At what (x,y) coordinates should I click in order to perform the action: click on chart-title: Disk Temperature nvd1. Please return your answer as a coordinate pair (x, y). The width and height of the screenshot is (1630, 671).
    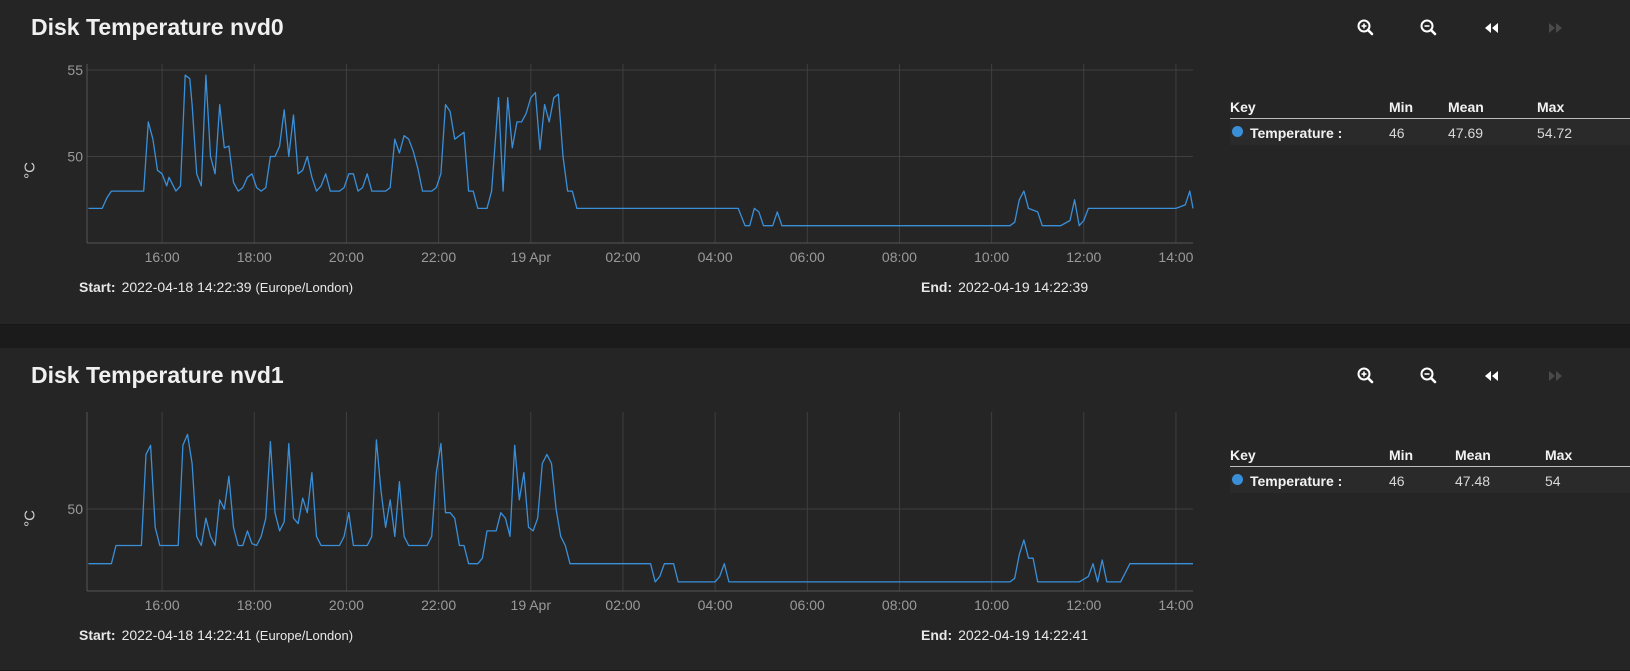
    Looking at the image, I should click on (157, 375).